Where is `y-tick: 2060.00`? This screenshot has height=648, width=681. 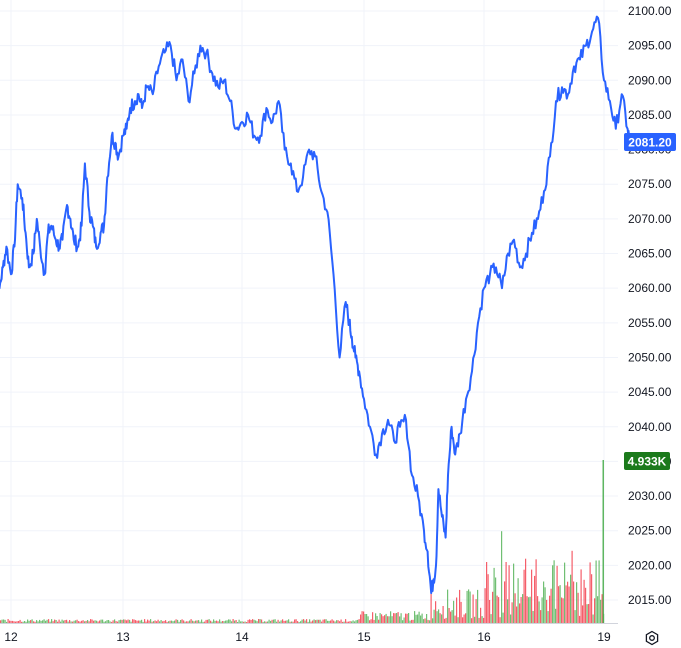 y-tick: 2060.00 is located at coordinates (650, 288).